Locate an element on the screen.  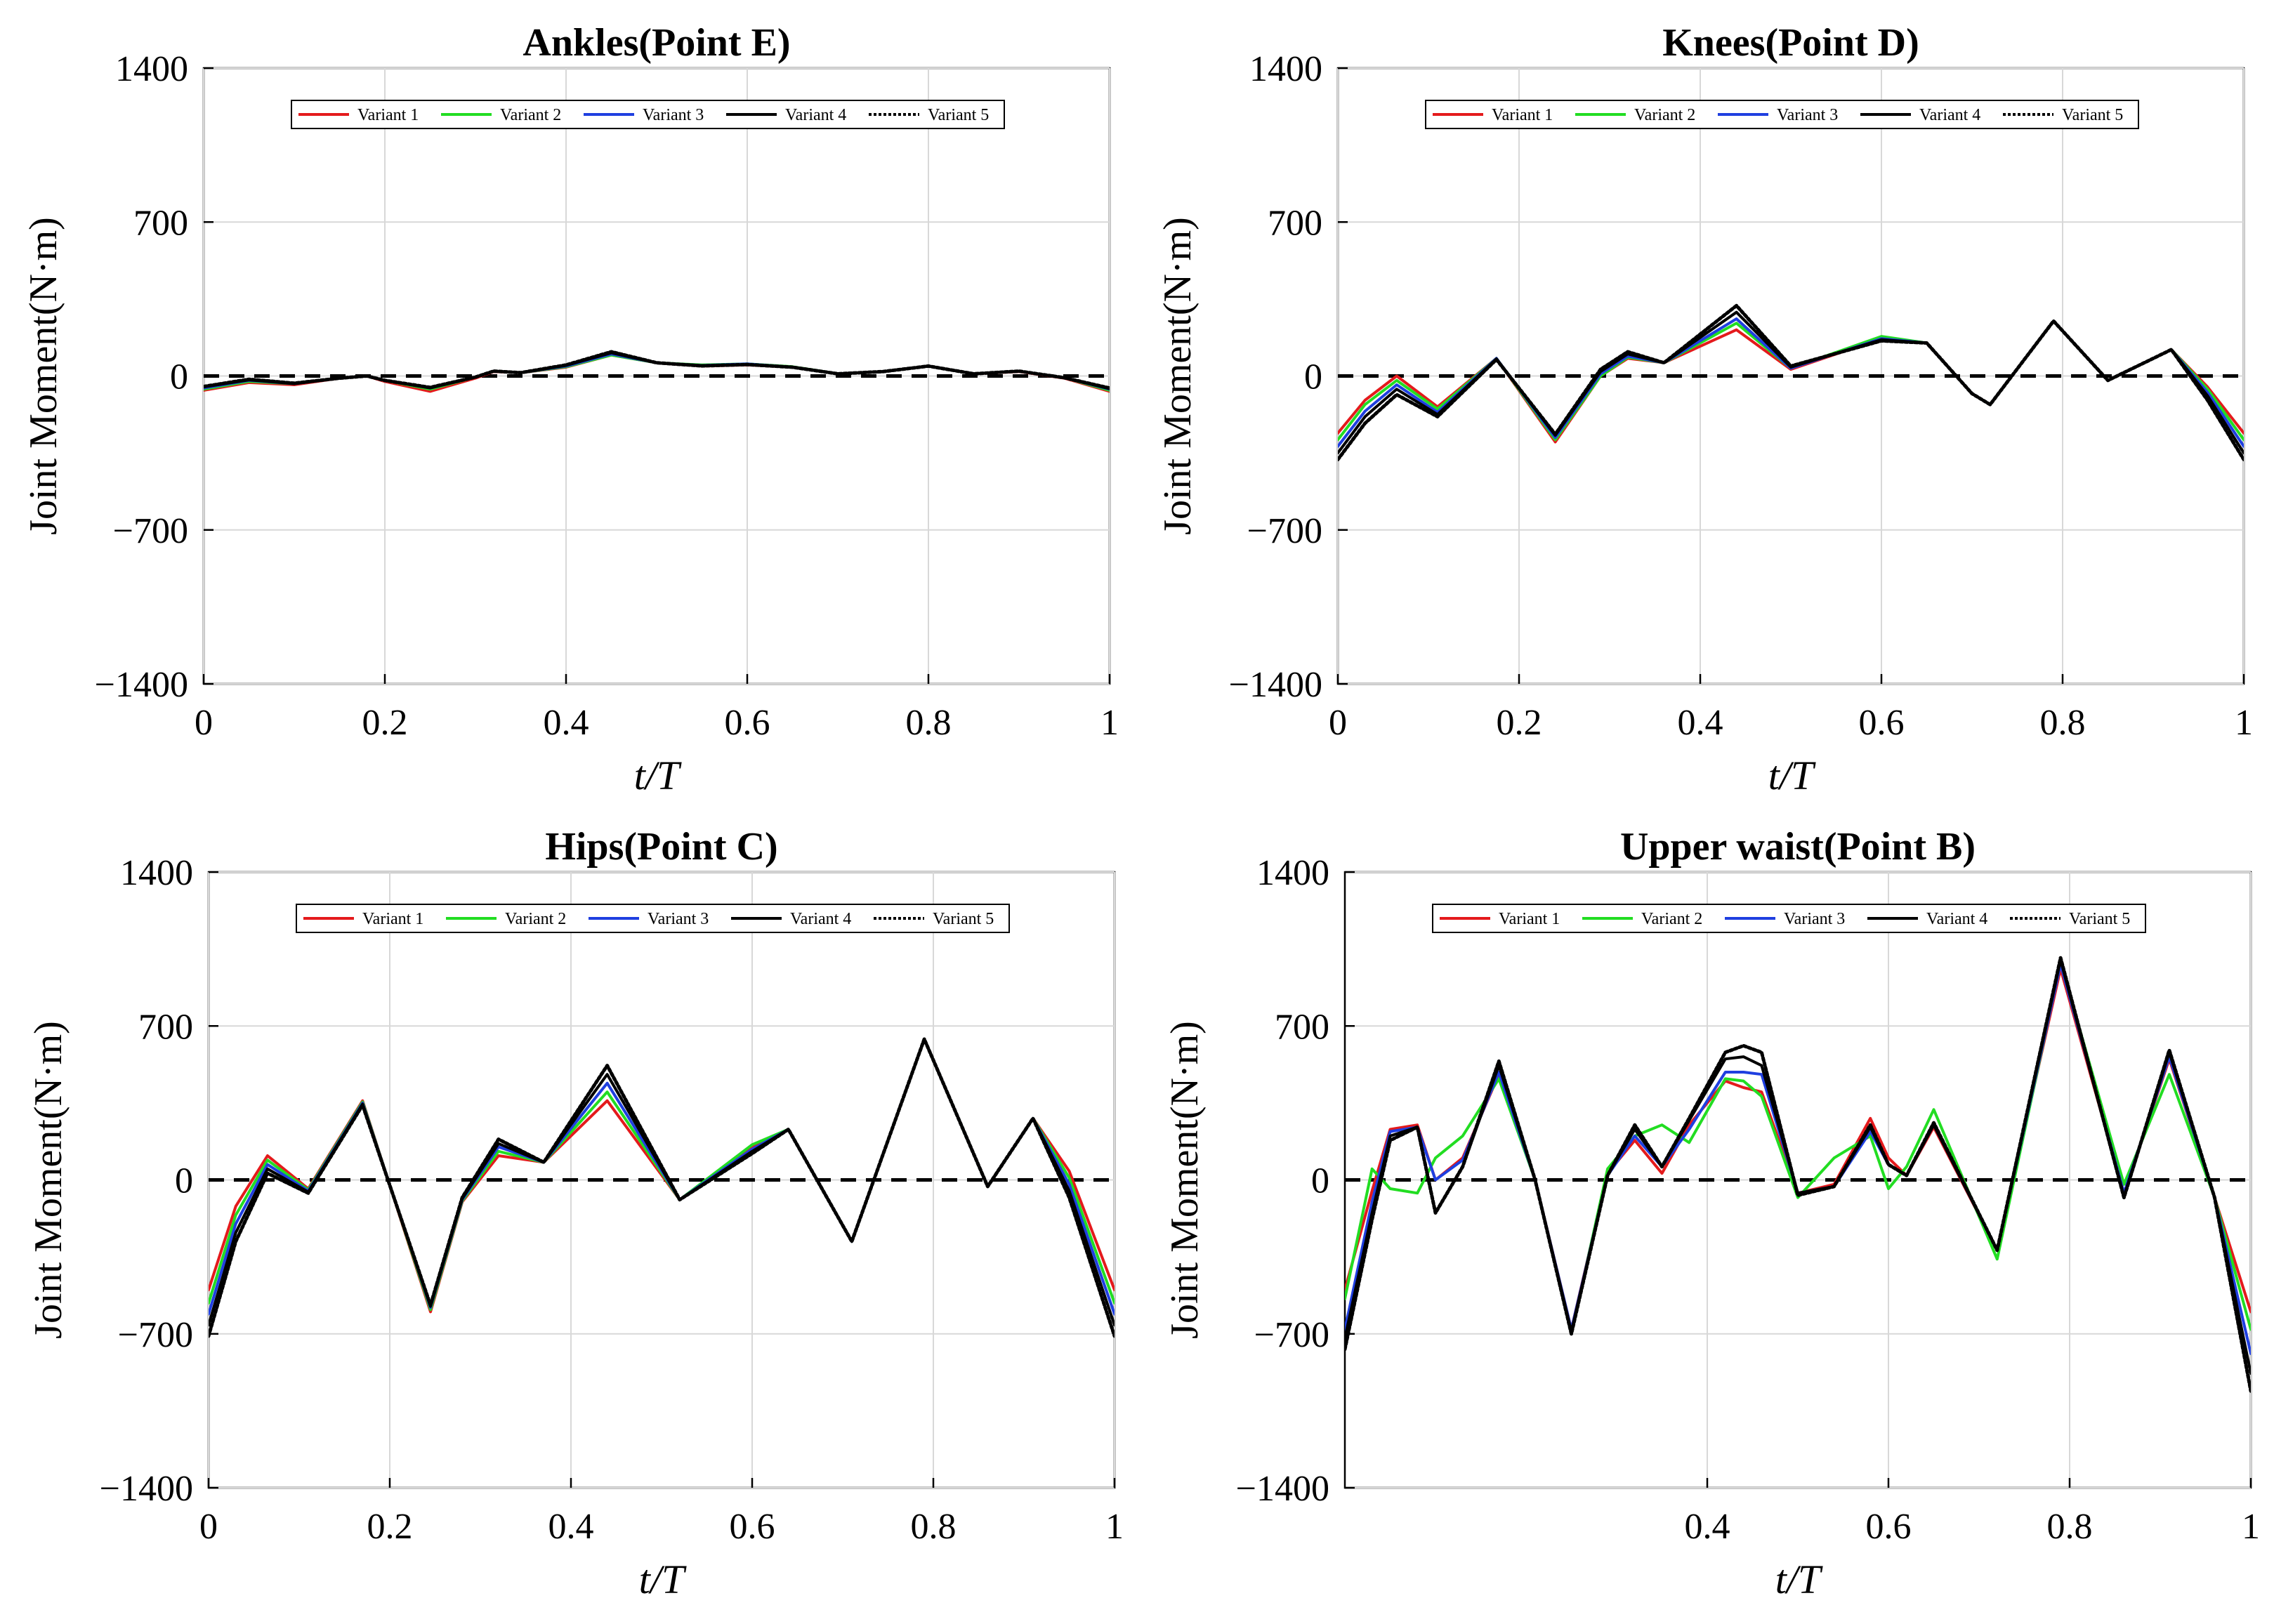
hips-x-tick-label: 0.6 is located at coordinates (752, 1527).